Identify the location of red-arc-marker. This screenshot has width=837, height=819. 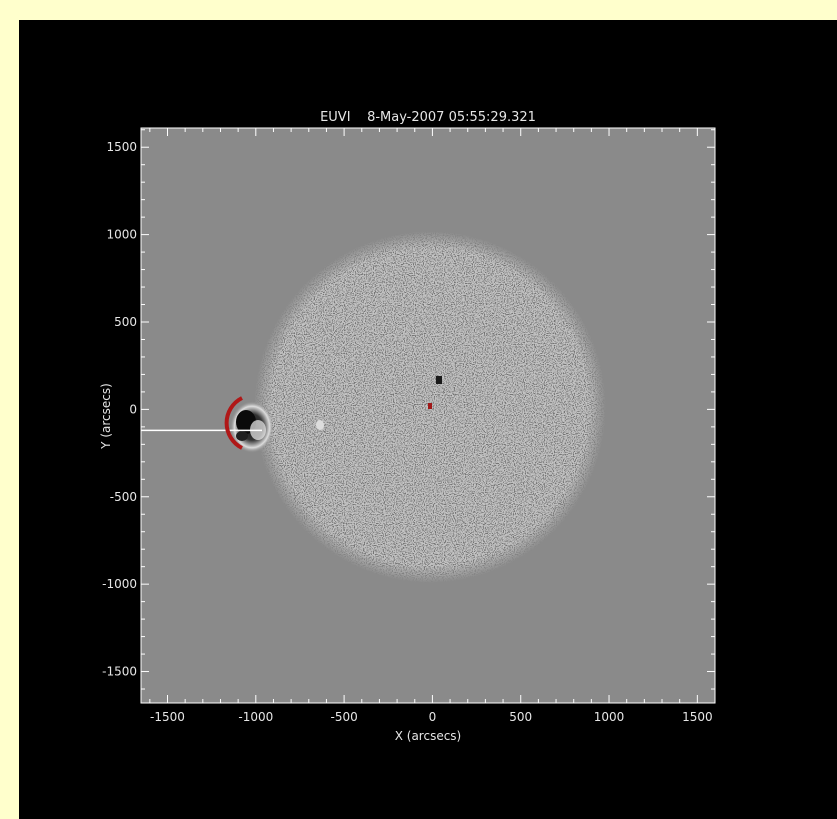
(233, 423).